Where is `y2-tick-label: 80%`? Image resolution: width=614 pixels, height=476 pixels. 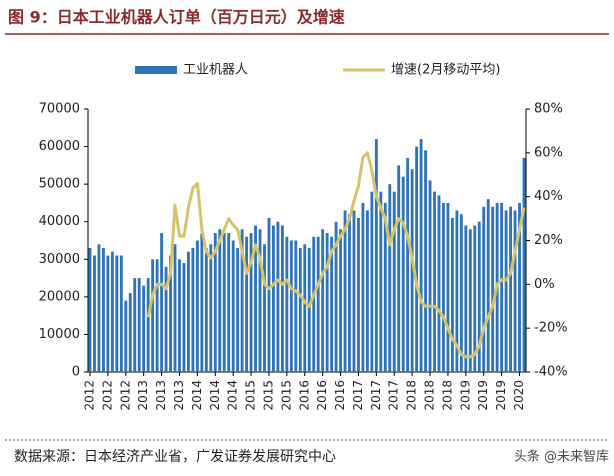 y2-tick-label: 80% is located at coordinates (548, 109).